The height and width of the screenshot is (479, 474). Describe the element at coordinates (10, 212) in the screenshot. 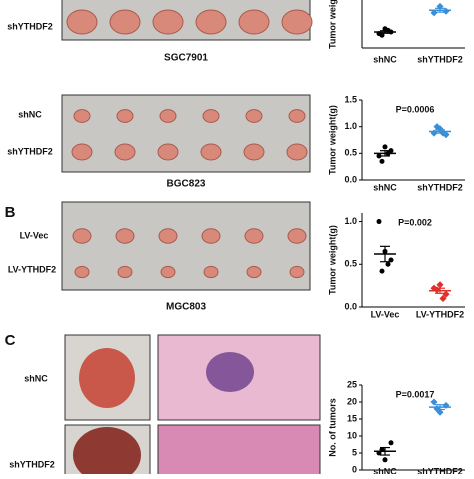

I see `panel-letter: B` at that location.